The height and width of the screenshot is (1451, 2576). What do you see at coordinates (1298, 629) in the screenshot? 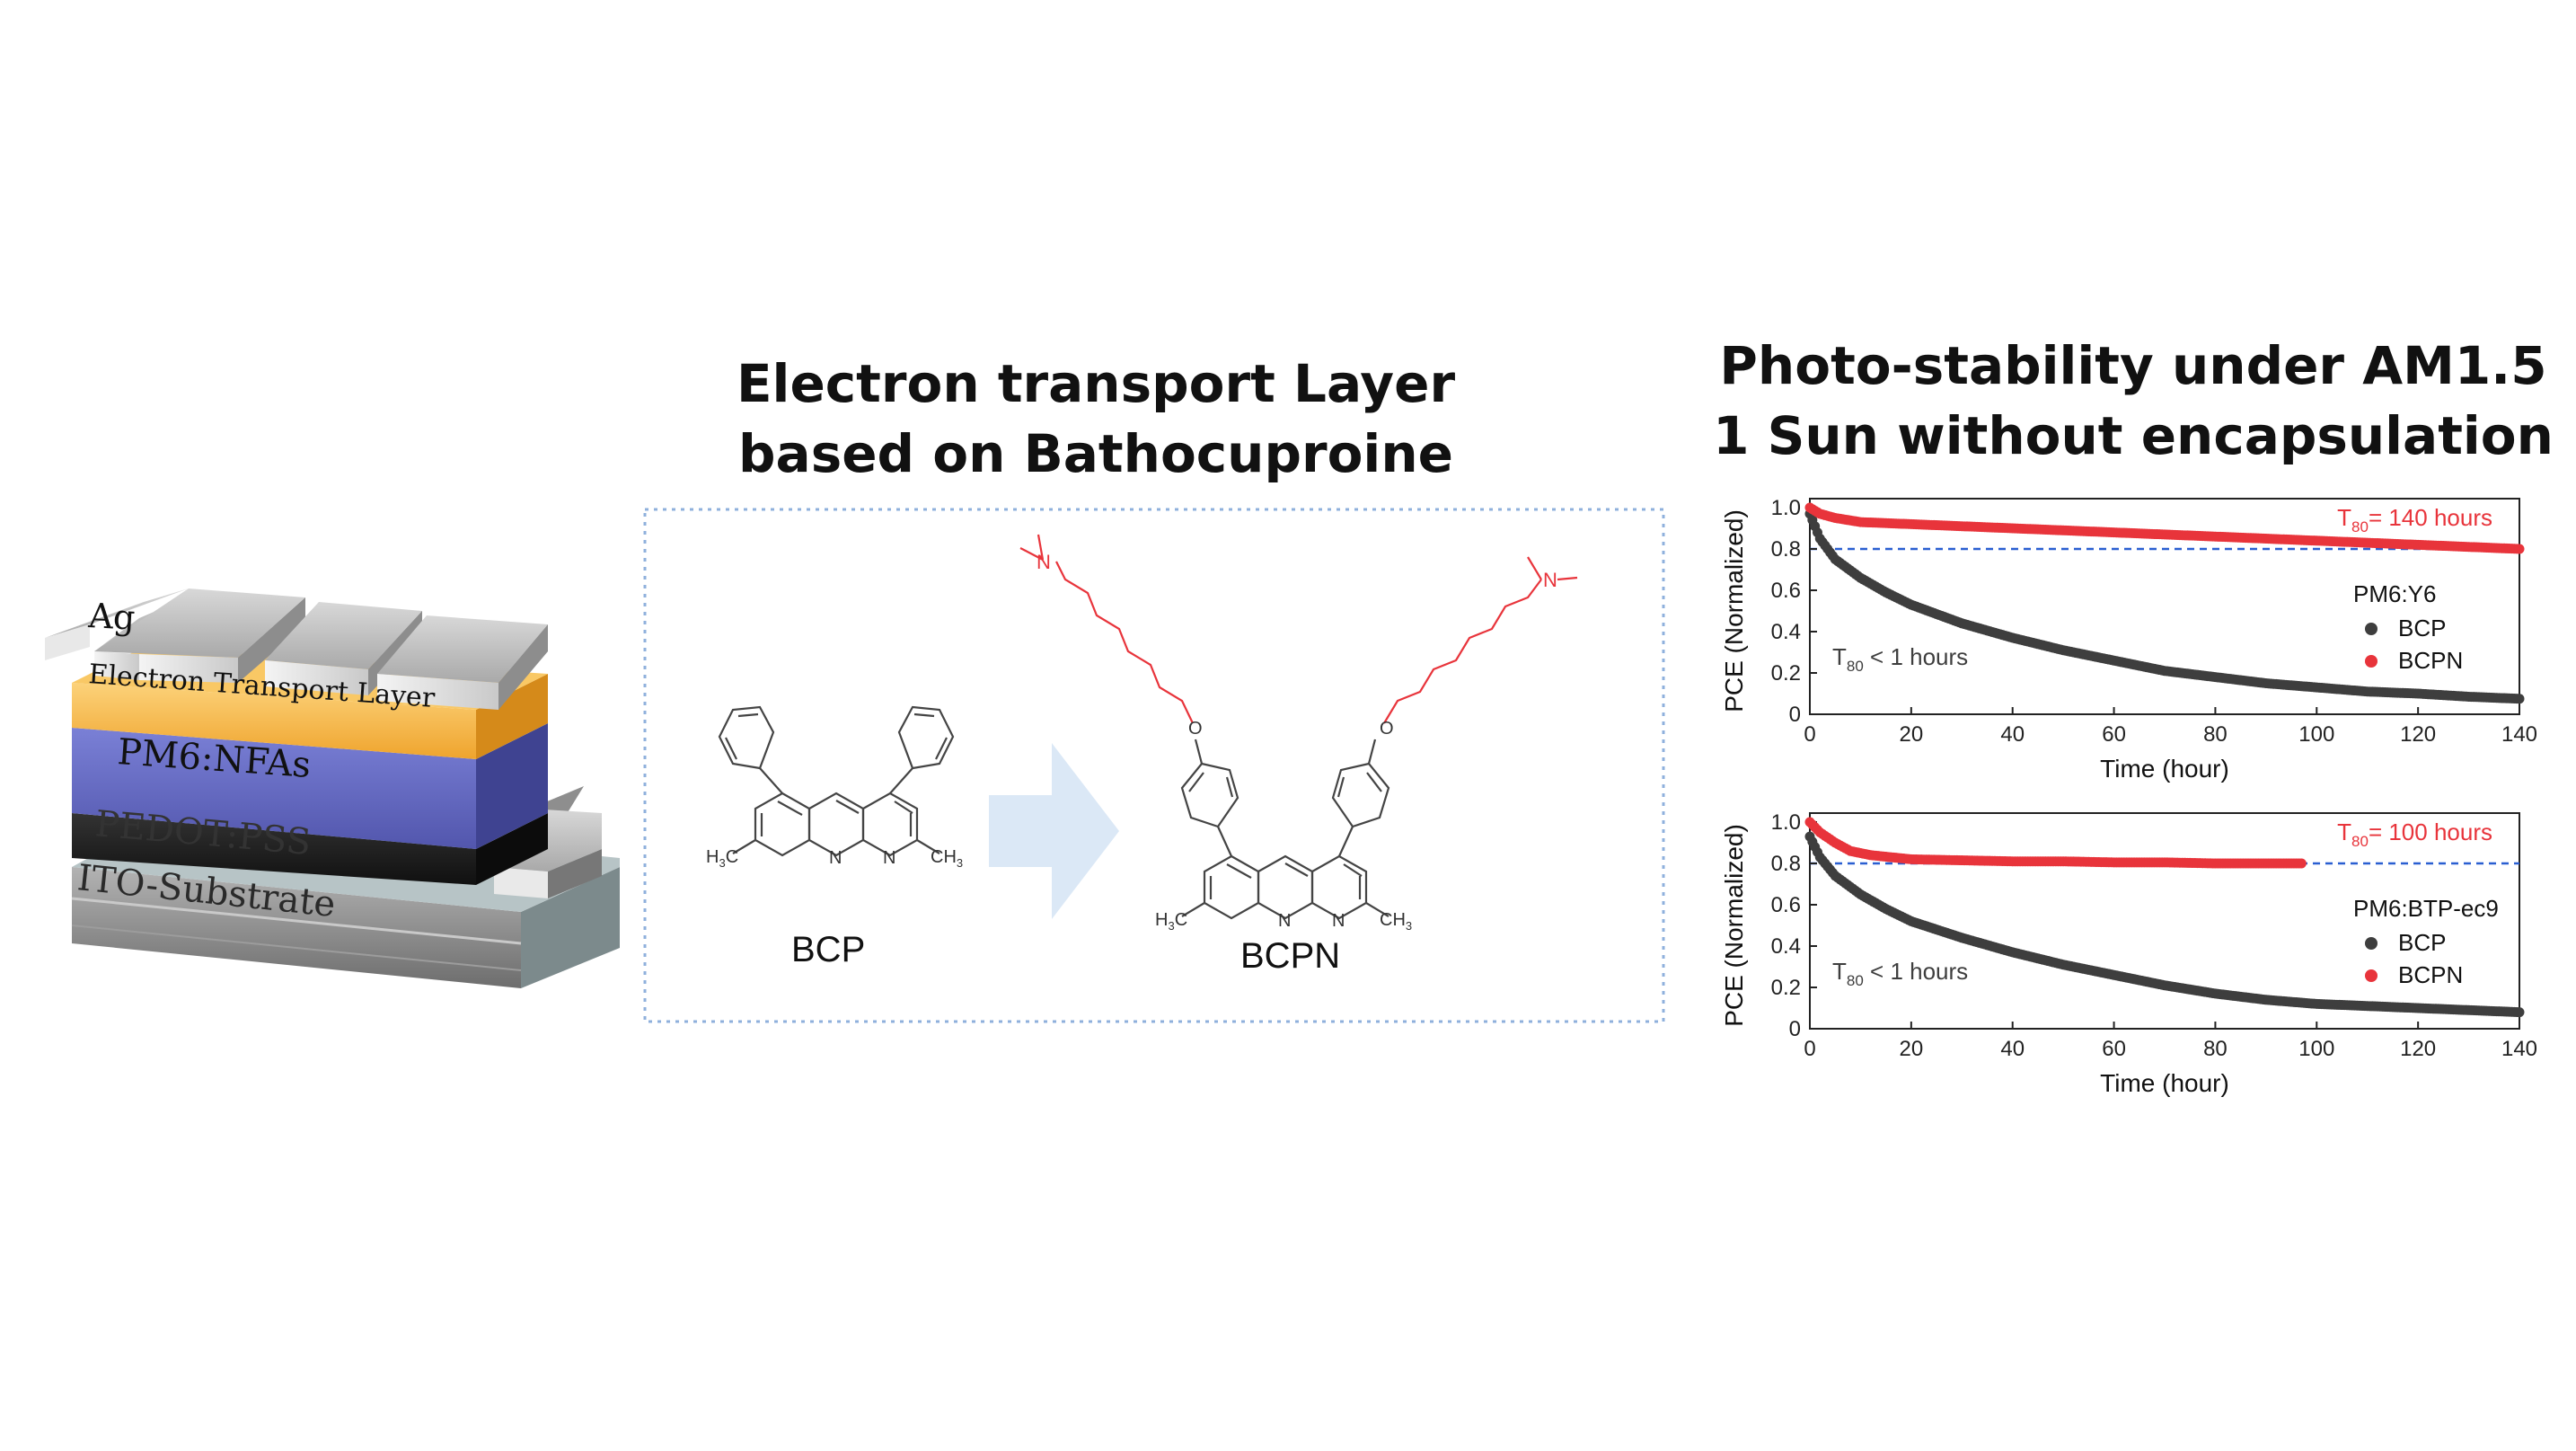
I see `amine-chains` at bounding box center [1298, 629].